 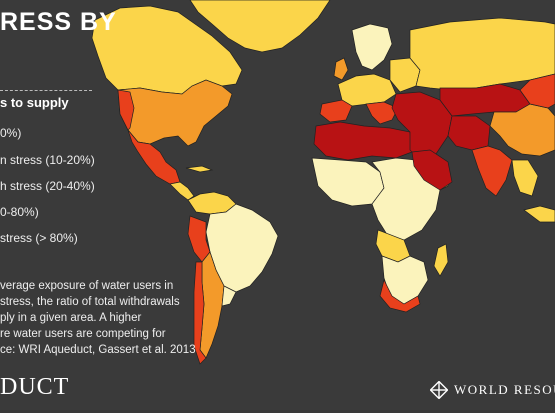 I want to click on southeast-asia, so click(x=525, y=178).